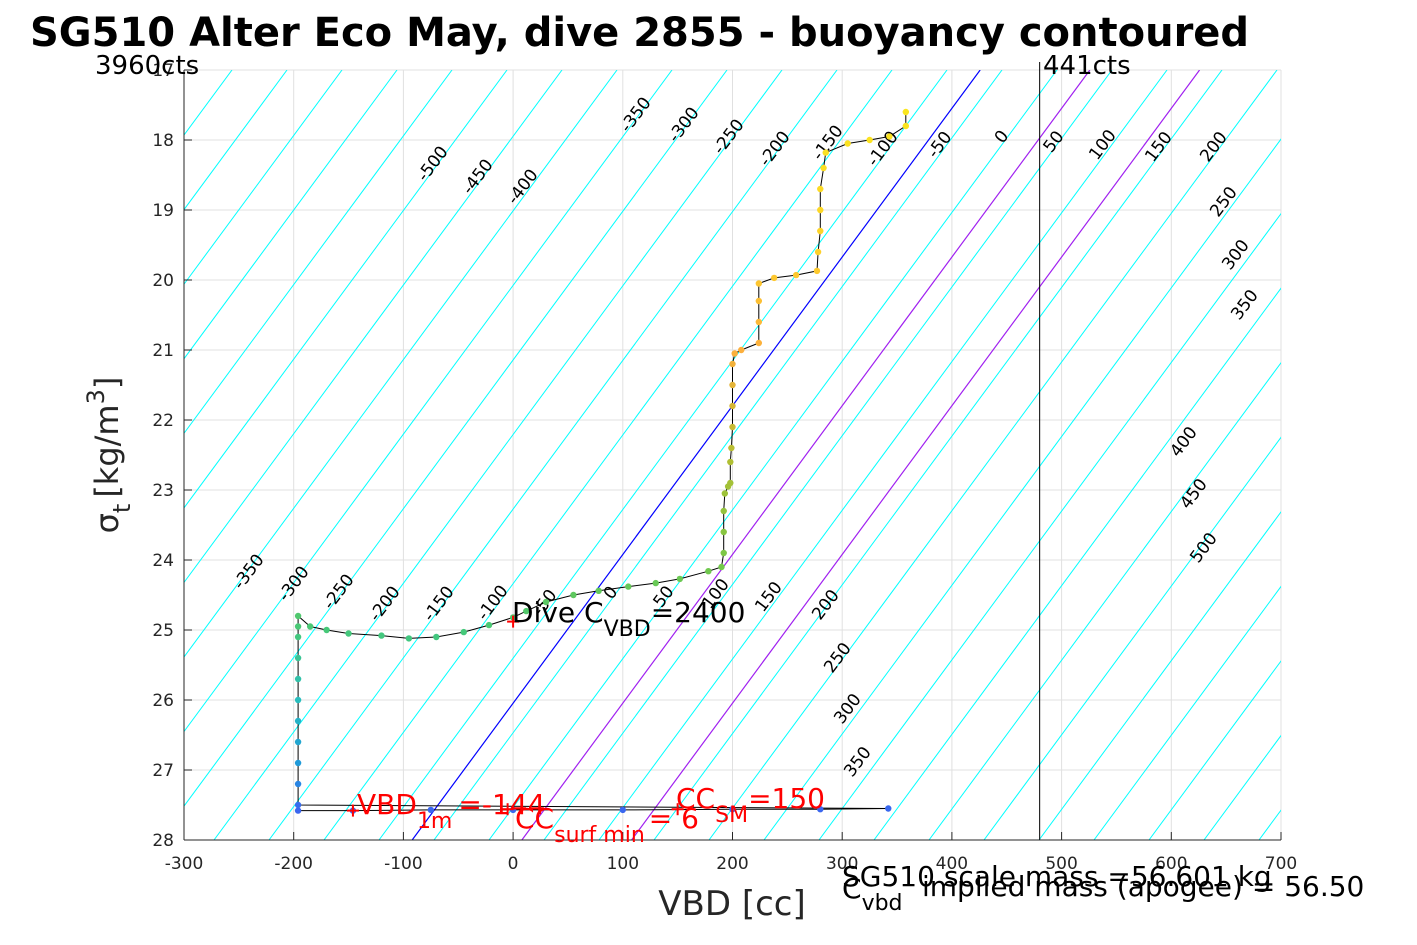 The image size is (1417, 945). What do you see at coordinates (695, 798) in the screenshot?
I see `ccsm-main: CC` at bounding box center [695, 798].